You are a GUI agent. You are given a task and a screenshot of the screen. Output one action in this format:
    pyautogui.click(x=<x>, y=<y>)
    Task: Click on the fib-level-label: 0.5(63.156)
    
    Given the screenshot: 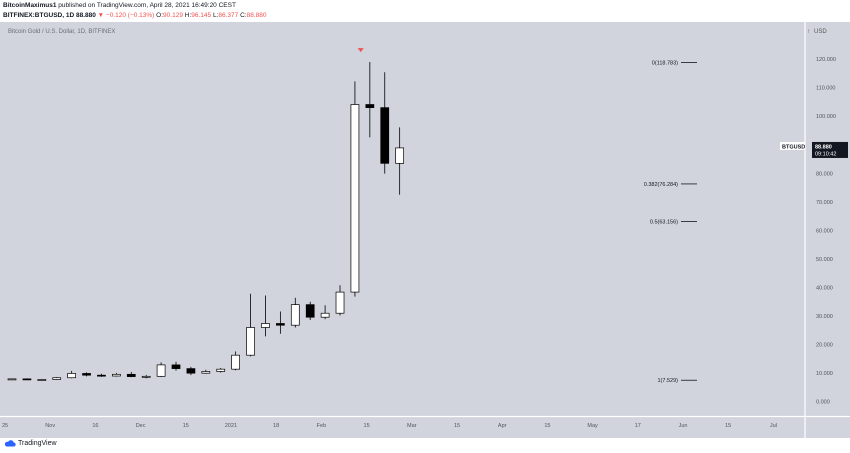 What is the action you would take?
    pyautogui.click(x=664, y=222)
    